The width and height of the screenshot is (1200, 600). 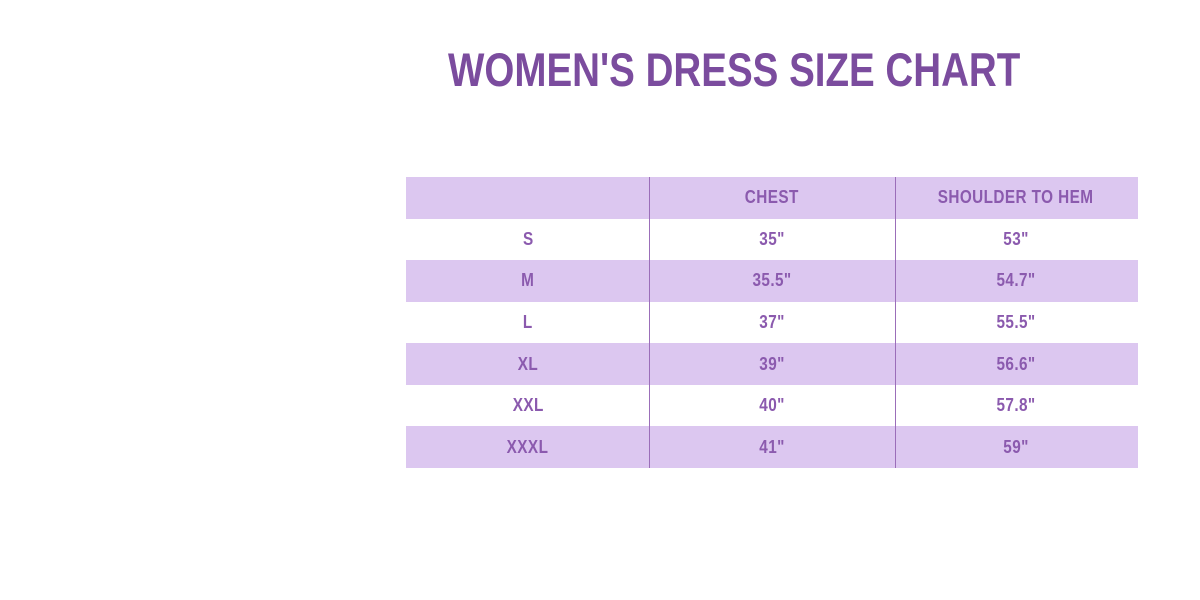 What do you see at coordinates (1016, 363) in the screenshot?
I see `shoulder-to-hem-cell: 56.6"` at bounding box center [1016, 363].